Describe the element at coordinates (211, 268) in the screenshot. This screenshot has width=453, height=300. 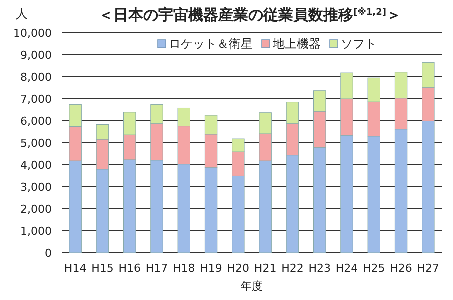
I see `x-tick-label: H19` at that location.